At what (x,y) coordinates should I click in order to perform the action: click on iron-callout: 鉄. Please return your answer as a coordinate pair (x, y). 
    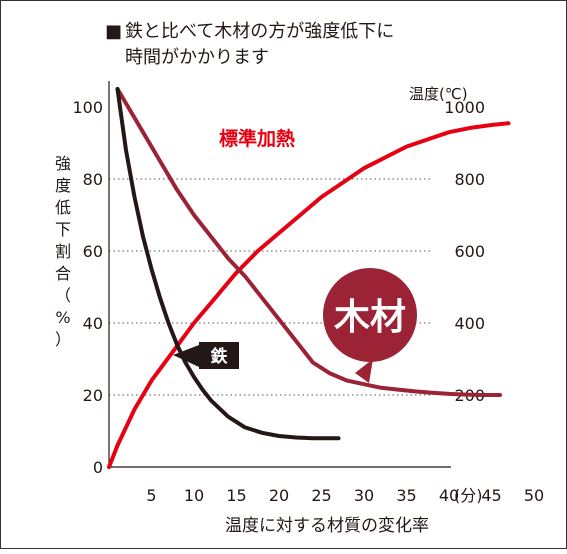
    Looking at the image, I should click on (206, 355).